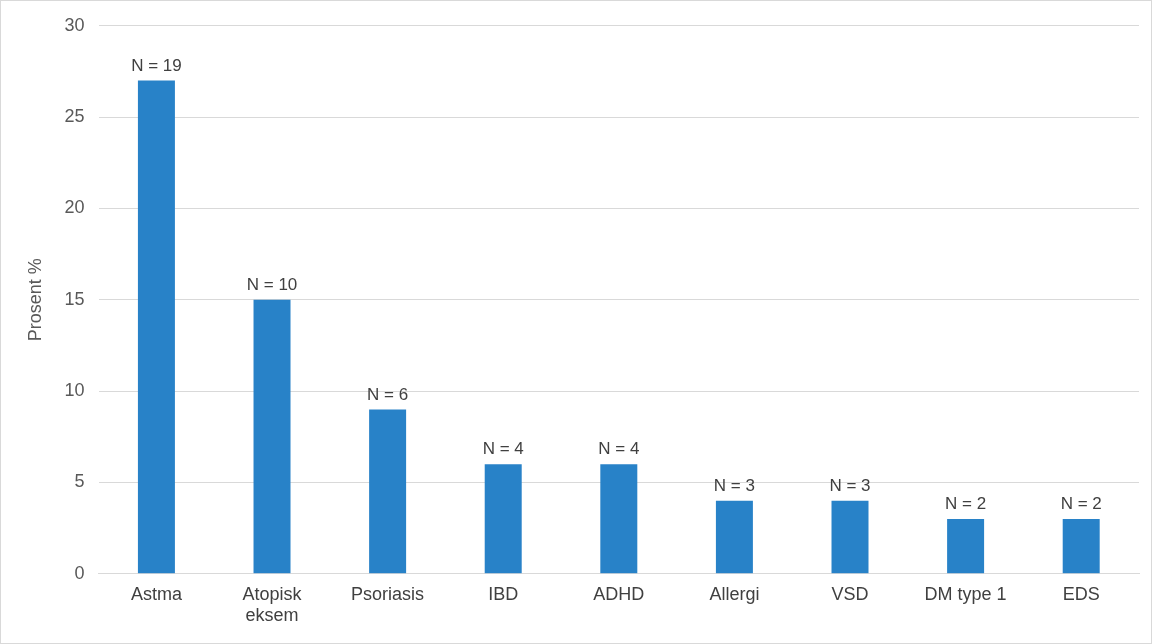  What do you see at coordinates (74, 390) in the screenshot?
I see `y-tick-label: 10` at bounding box center [74, 390].